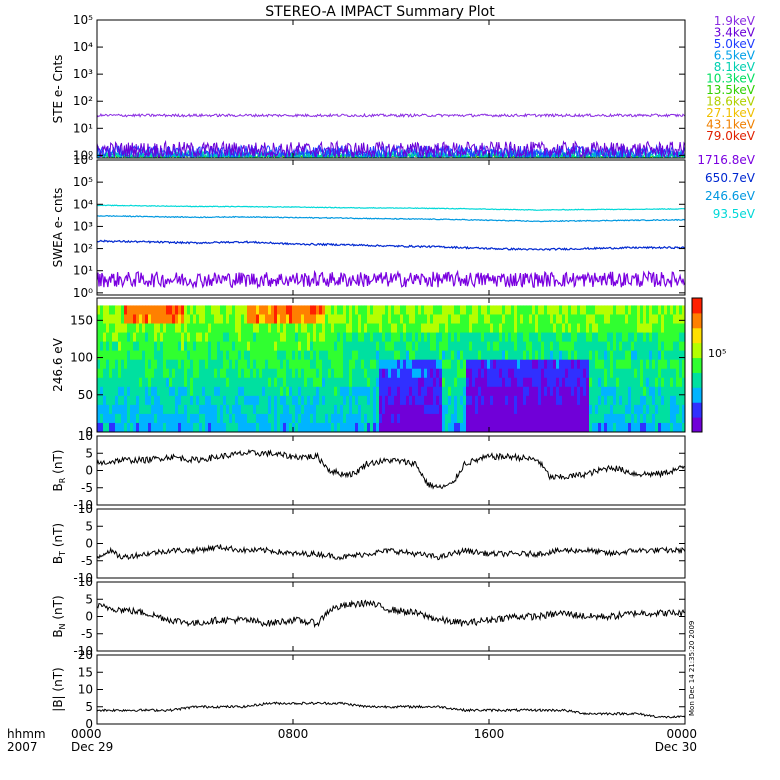 The image size is (780, 780). Describe the element at coordinates (697, 365) in the screenshot. I see `colorbar-segment` at that location.